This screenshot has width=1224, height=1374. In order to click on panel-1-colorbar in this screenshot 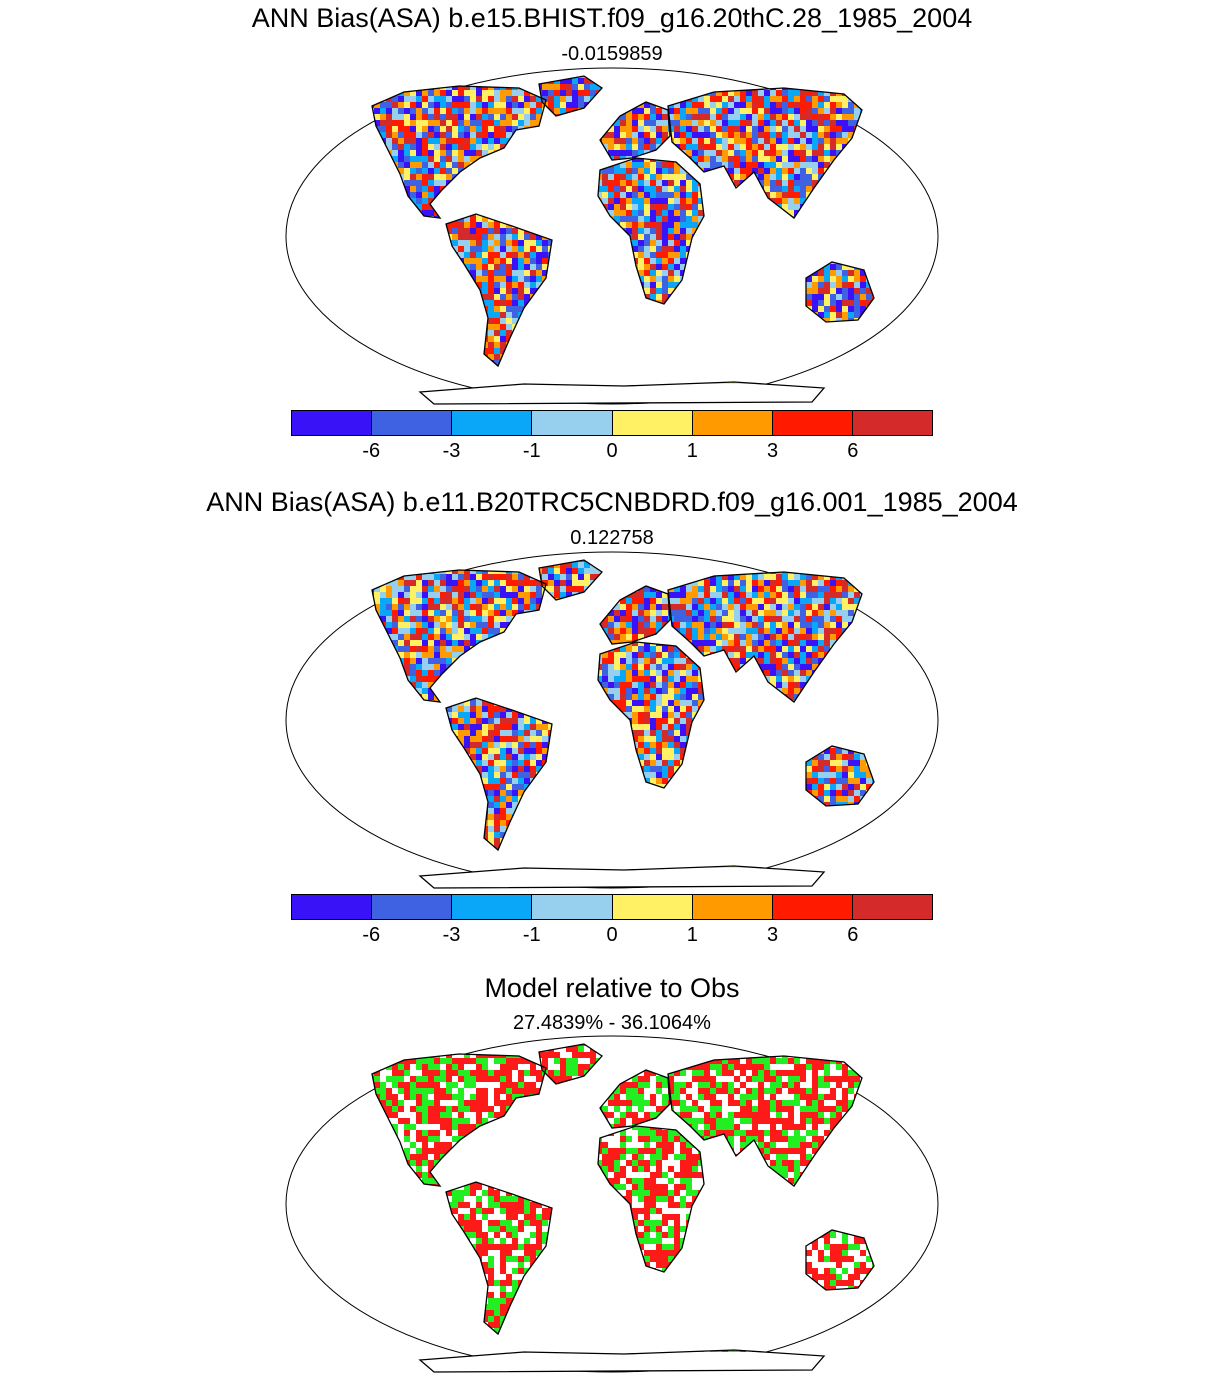, I will do `click(612, 423)`.